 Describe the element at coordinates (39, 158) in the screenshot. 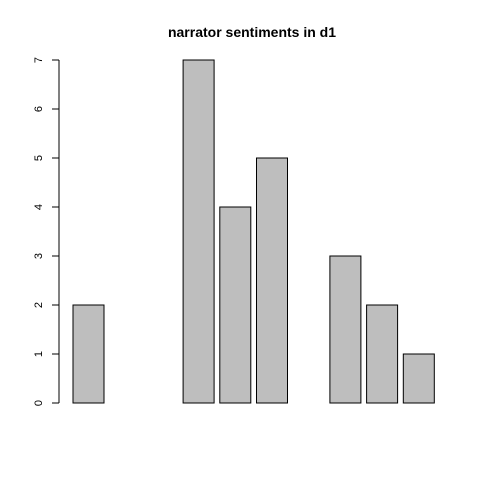

I see `y-tick-label: 5` at that location.